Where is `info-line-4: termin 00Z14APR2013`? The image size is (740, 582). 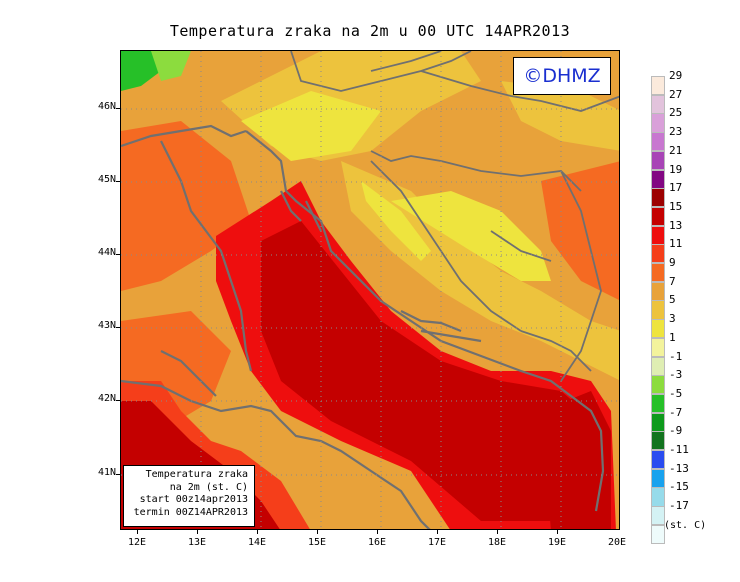
info-line-4: termin 00Z14APR2013 is located at coordinates (190, 512).